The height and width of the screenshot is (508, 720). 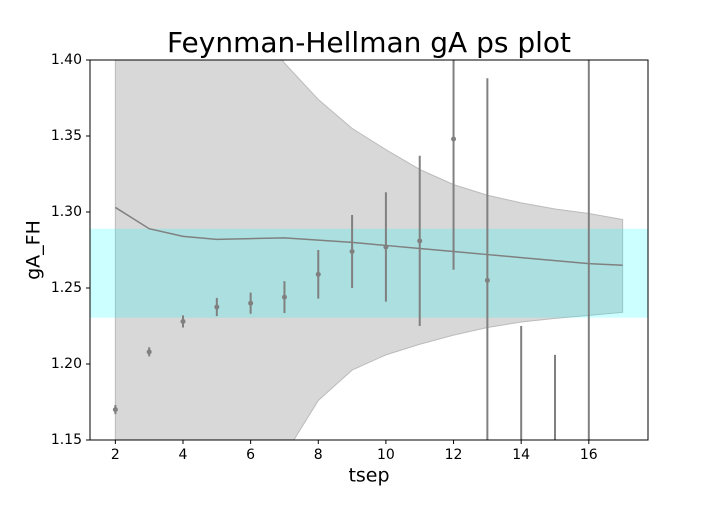 I want to click on y-tick-label: 1.40, so click(x=66, y=60).